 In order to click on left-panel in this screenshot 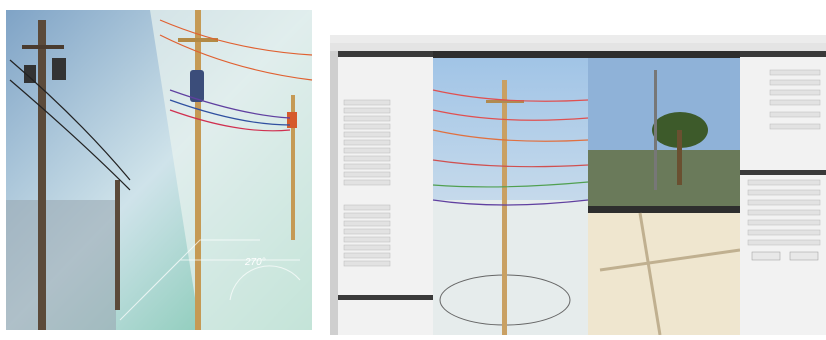, I will do `click(385, 193)`.